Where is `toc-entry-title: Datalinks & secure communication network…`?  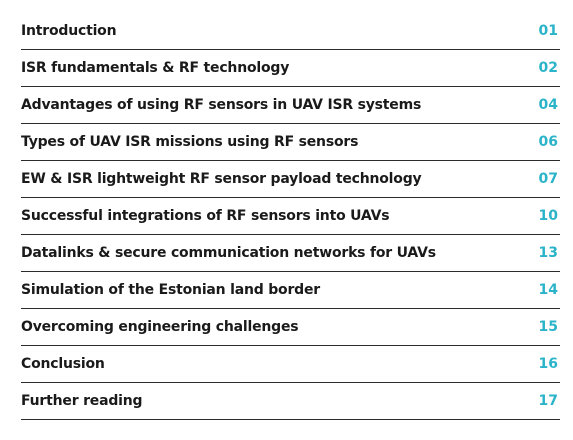 toc-entry-title: Datalinks & secure communication network… is located at coordinates (228, 253).